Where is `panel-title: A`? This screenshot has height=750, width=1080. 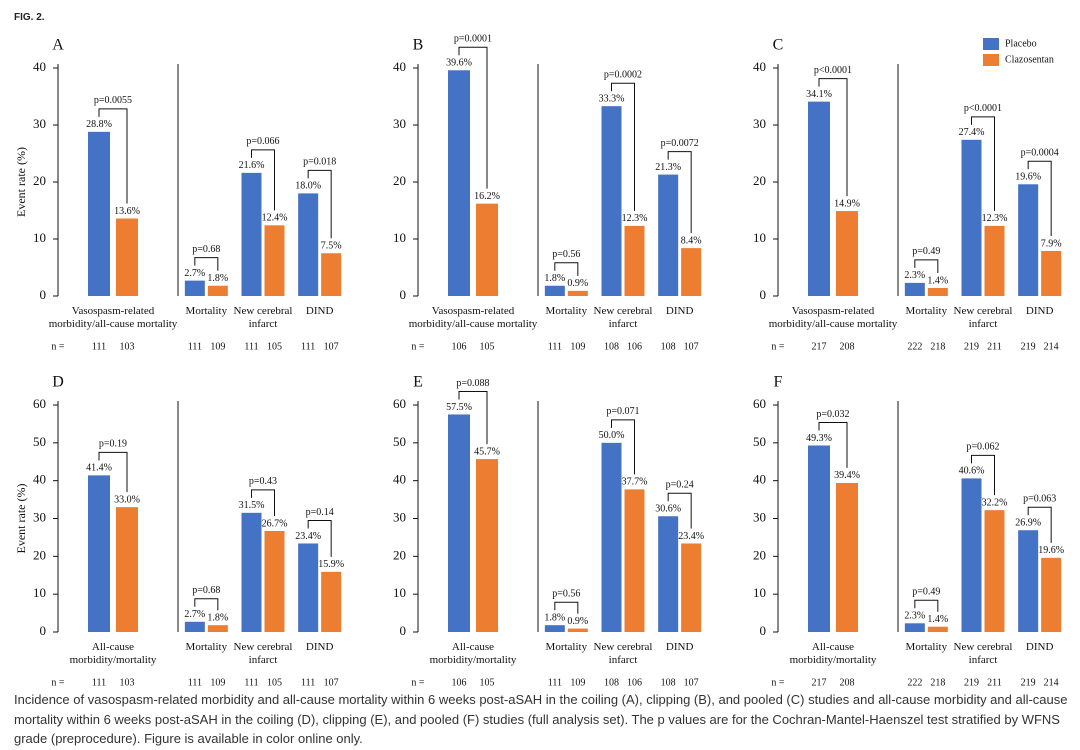
panel-title: A is located at coordinates (58, 45).